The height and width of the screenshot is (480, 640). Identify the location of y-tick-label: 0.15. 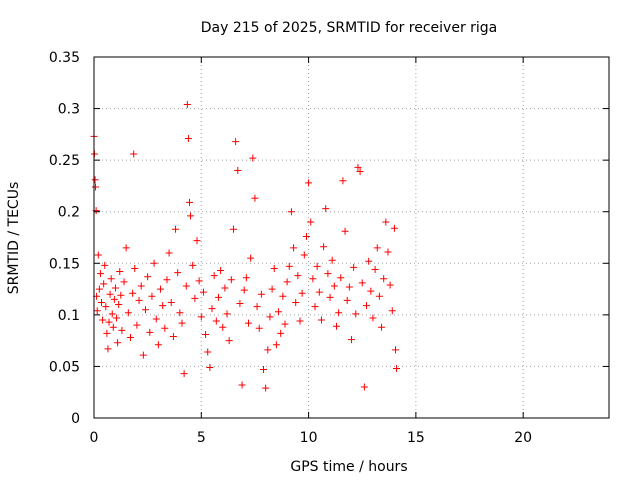
(64, 264).